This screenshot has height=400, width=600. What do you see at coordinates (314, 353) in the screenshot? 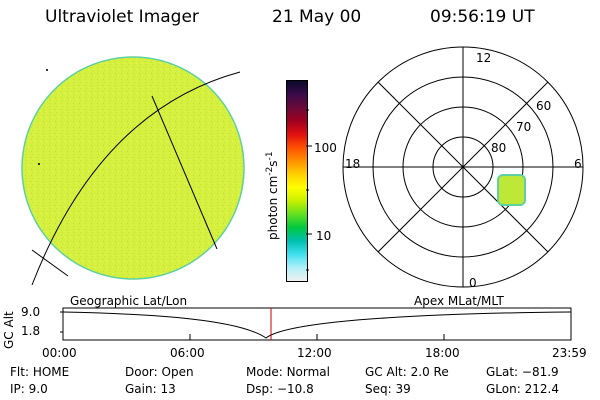
I see `time-tick-1200: 12:00` at bounding box center [314, 353].